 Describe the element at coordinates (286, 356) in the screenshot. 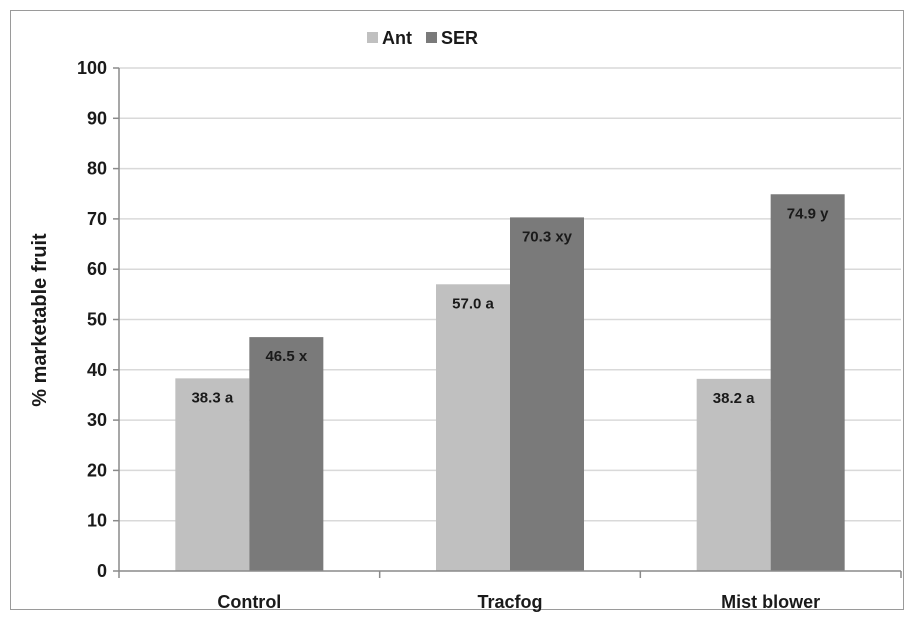

I see `data-label: 46.5 x` at that location.